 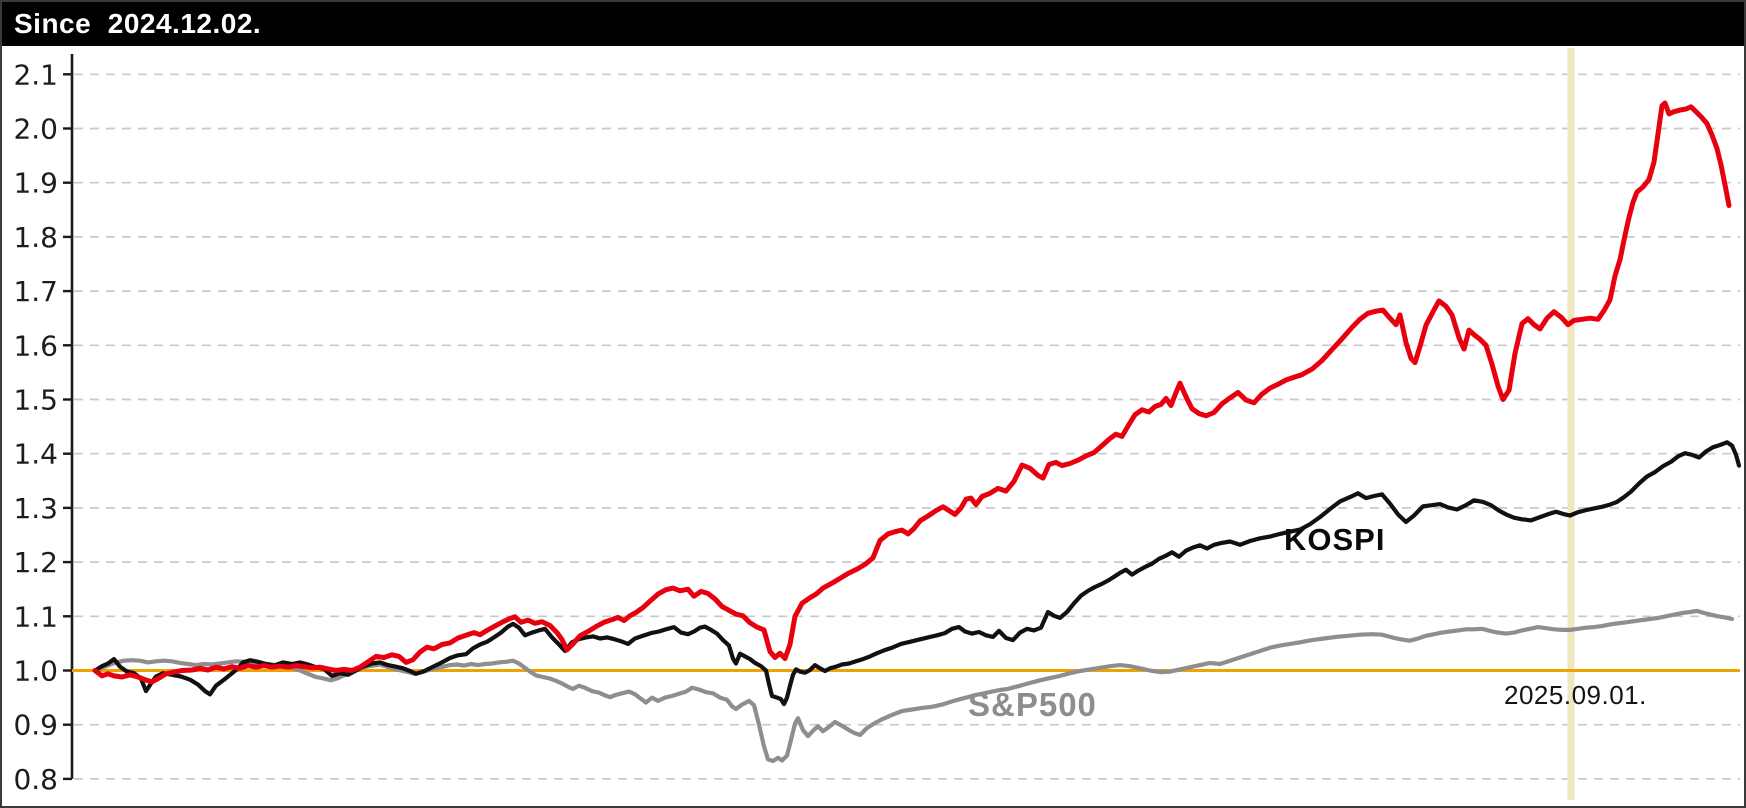 What do you see at coordinates (35, 508) in the screenshot?
I see `svg-text: 1.3` at bounding box center [35, 508].